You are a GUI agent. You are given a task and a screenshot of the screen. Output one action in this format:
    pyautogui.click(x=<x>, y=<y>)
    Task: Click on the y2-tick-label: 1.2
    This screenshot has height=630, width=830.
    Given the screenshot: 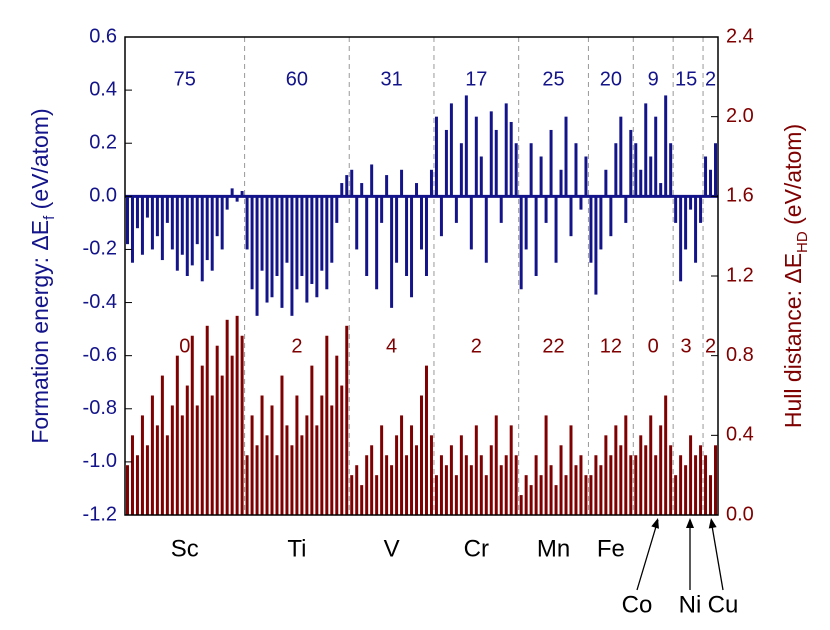 What is the action you would take?
    pyautogui.click(x=740, y=275)
    